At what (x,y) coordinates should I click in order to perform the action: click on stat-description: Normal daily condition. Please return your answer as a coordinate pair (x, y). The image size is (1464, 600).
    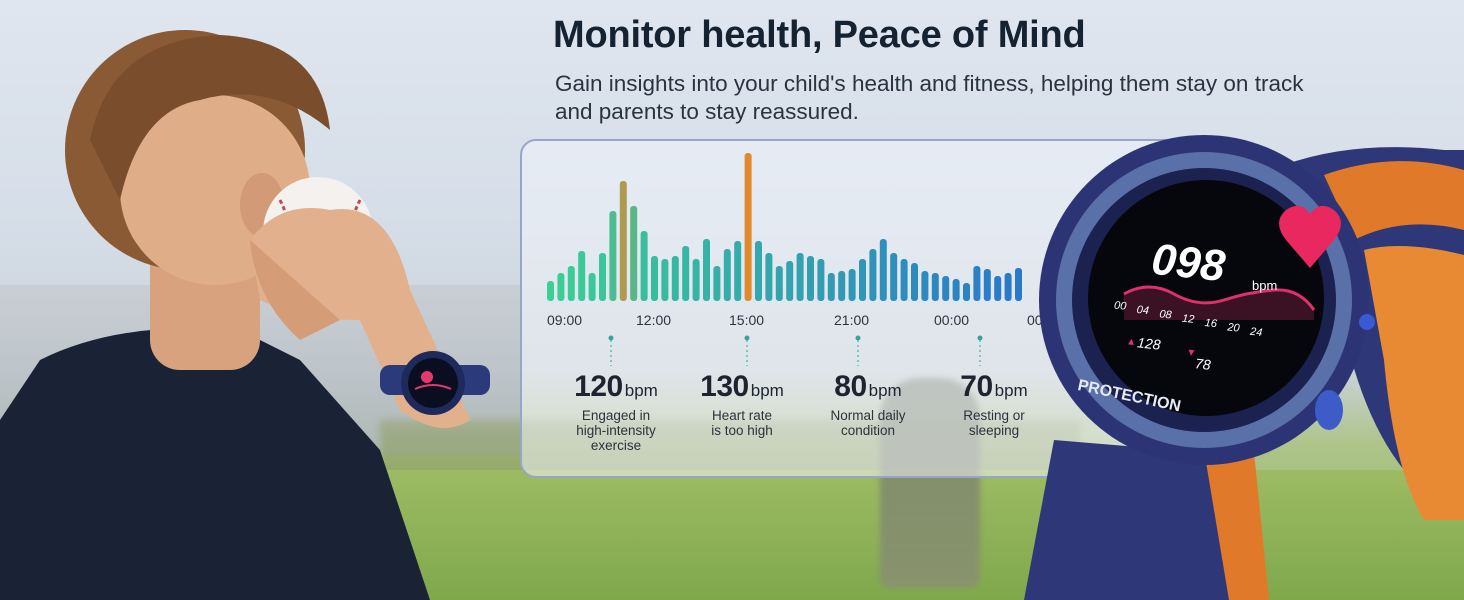
    Looking at the image, I should click on (868, 423).